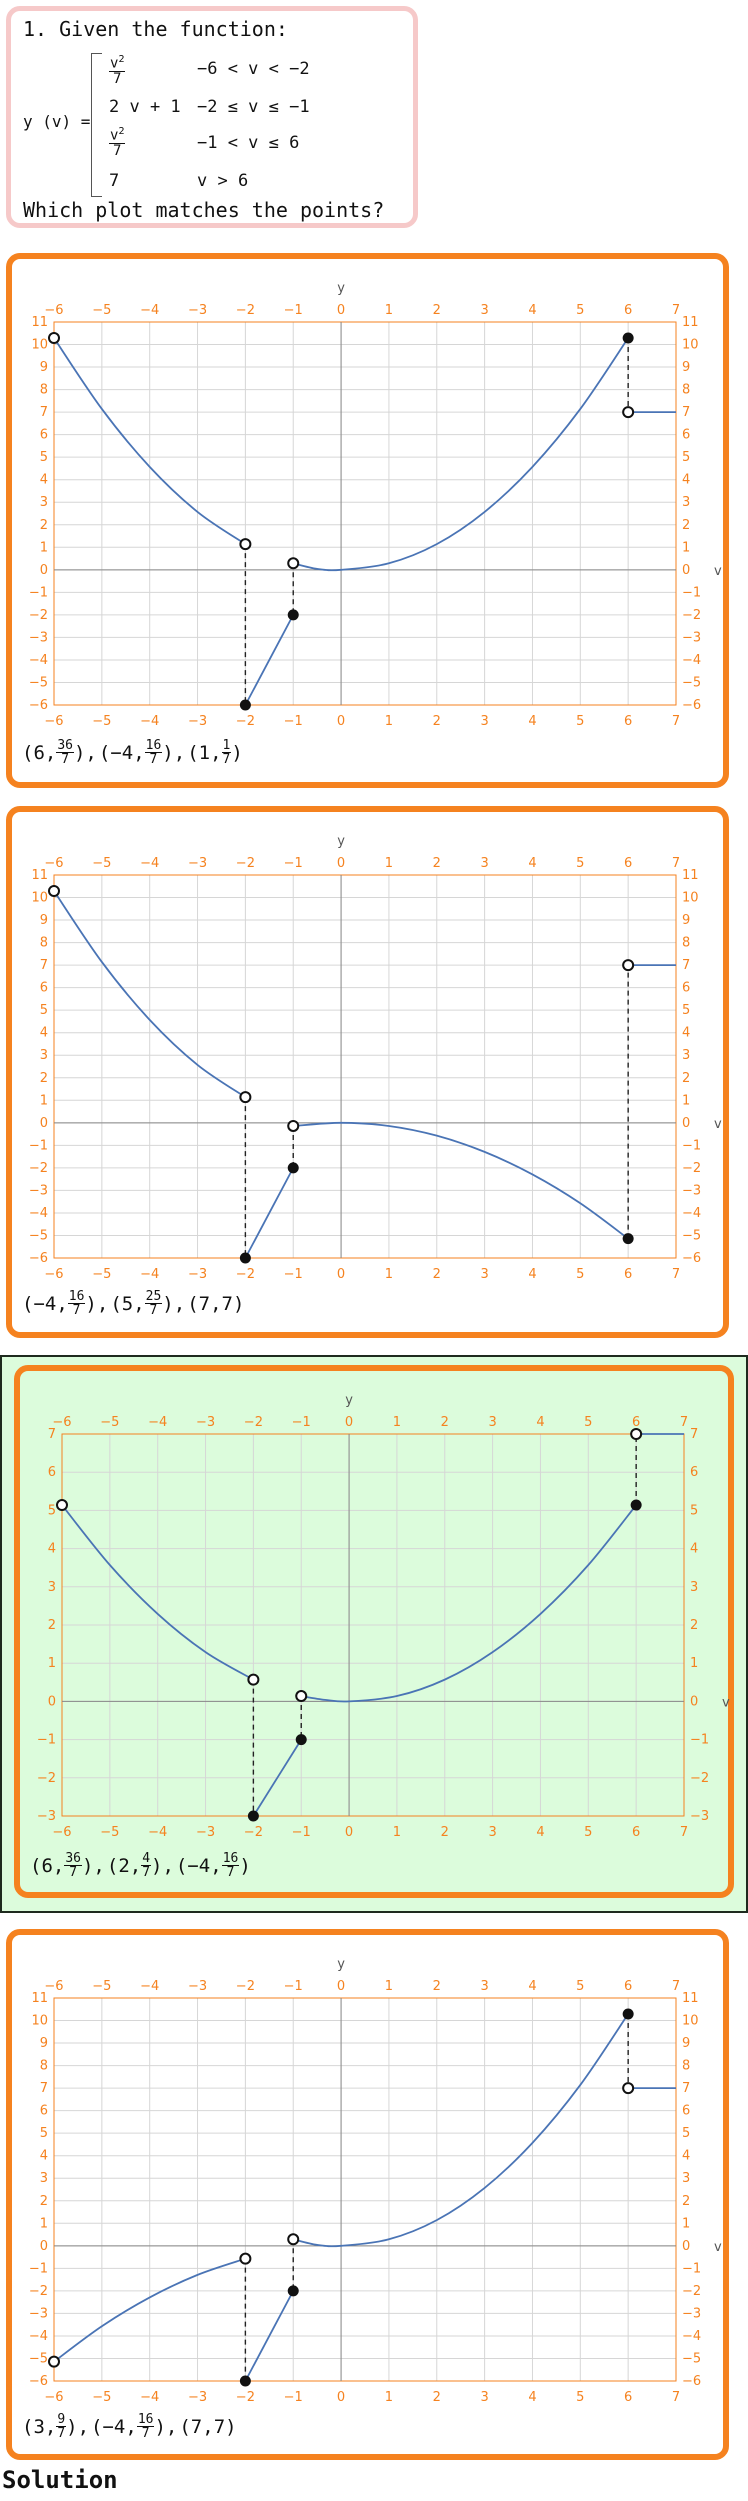 The height and width of the screenshot is (2501, 748). What do you see at coordinates (38, 682) in the screenshot?
I see `y-tick-label-left: −5` at bounding box center [38, 682].